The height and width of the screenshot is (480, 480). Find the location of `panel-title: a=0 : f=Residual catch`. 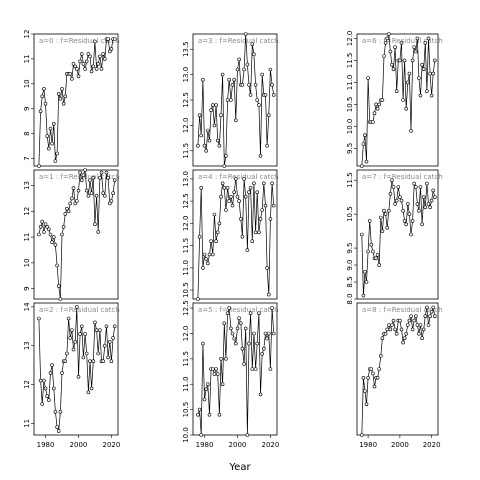

panel-title: a=0 : f=Residual catch is located at coordinates (79, 41).